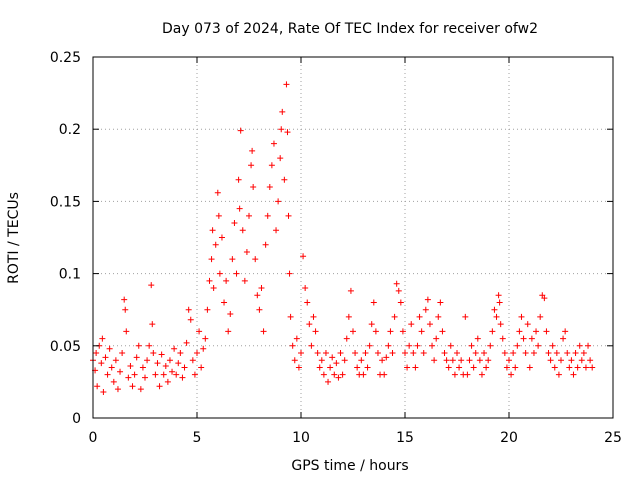  I want to click on x-axis-label: GPS time / hours, so click(349, 466).